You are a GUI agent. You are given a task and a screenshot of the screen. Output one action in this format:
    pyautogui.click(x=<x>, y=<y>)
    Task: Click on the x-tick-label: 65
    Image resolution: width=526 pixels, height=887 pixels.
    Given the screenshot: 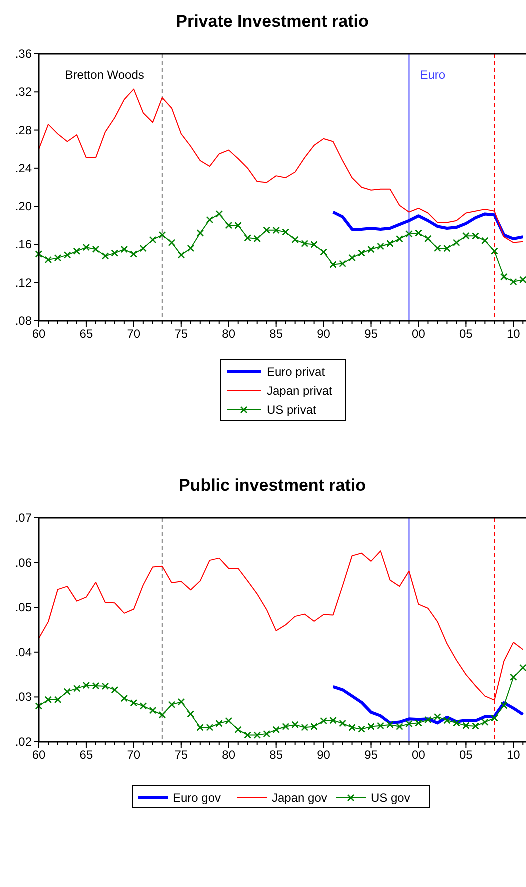 What is the action you would take?
    pyautogui.click(x=87, y=755)
    